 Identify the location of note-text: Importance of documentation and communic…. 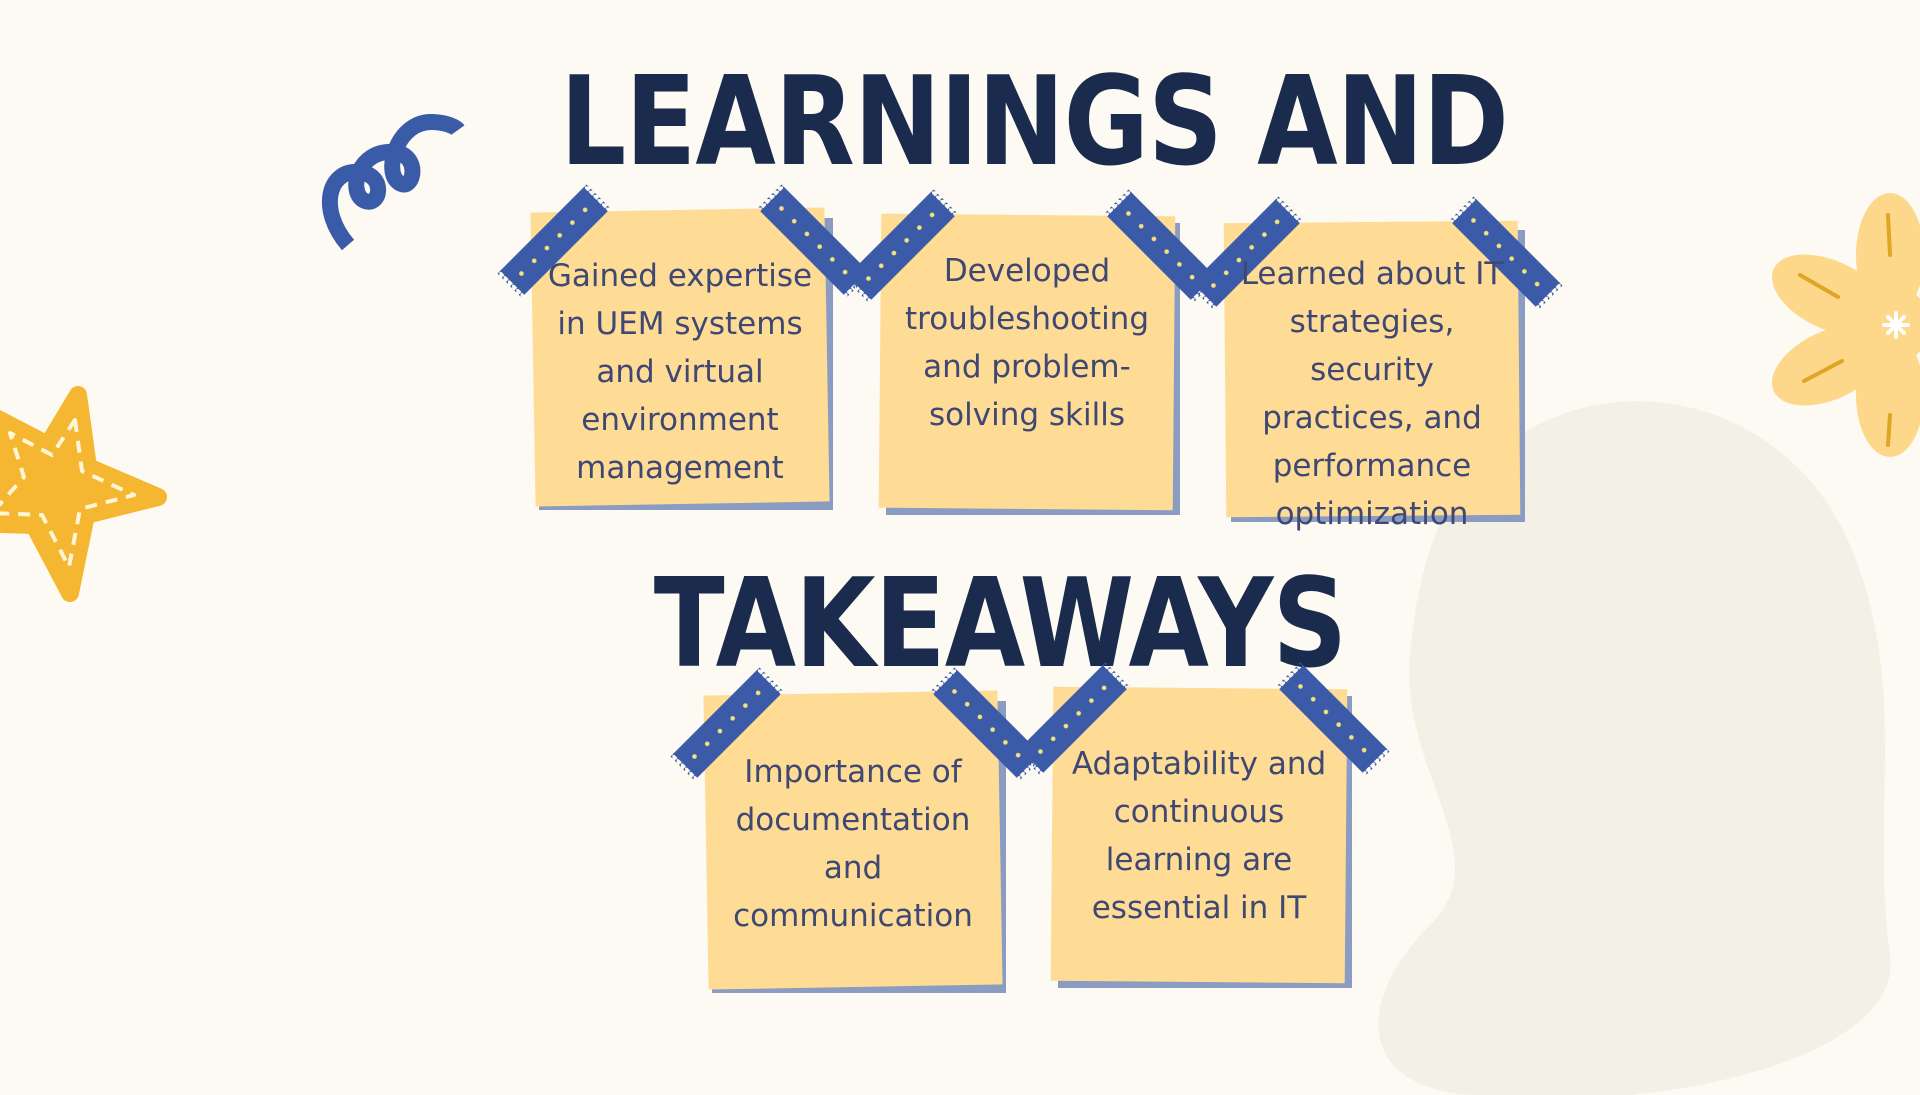
(853, 844).